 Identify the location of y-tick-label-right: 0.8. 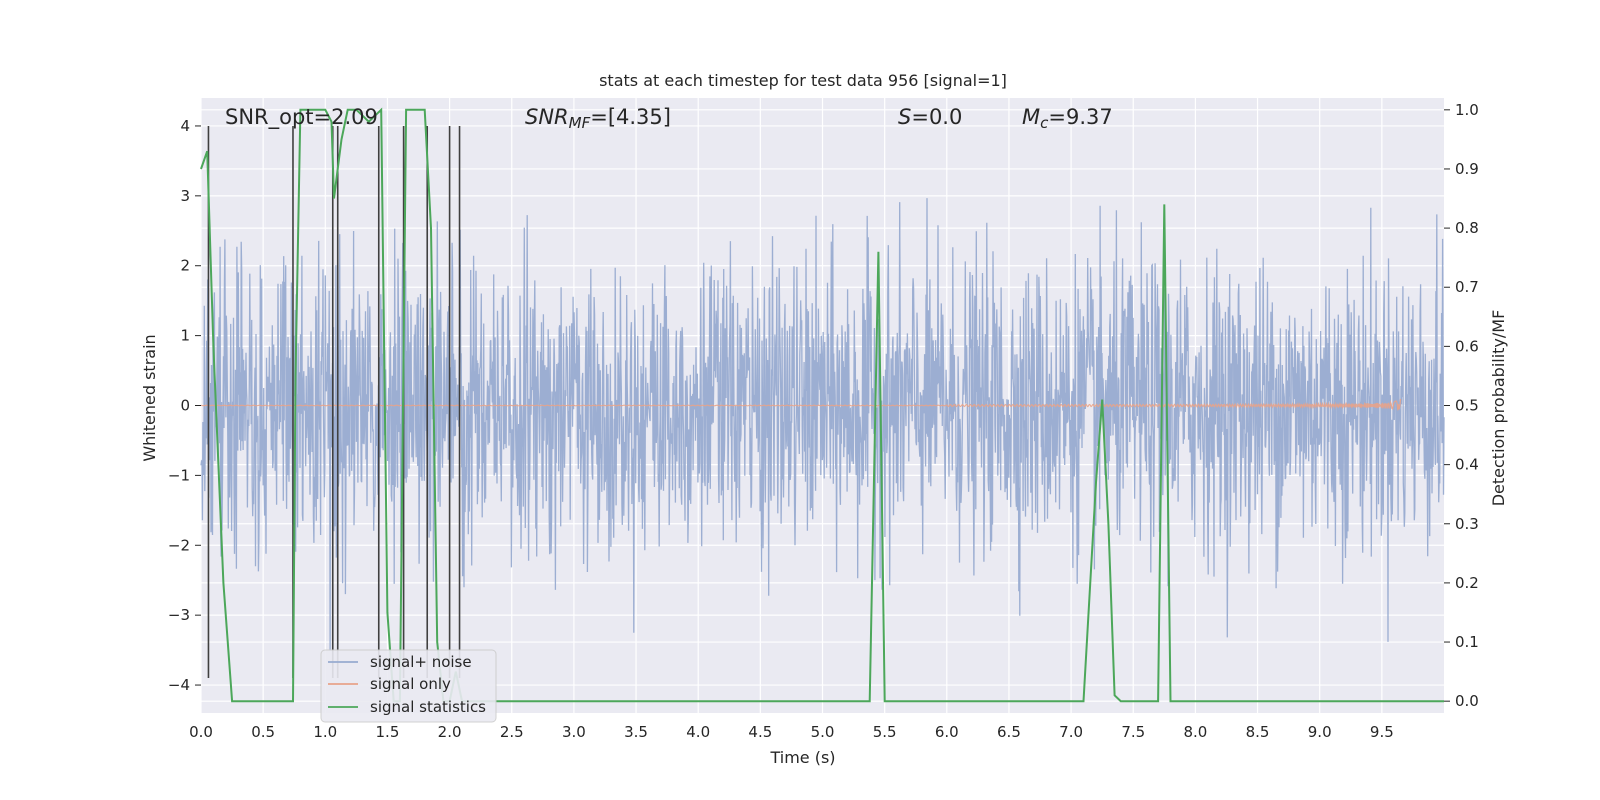
(1467, 228).